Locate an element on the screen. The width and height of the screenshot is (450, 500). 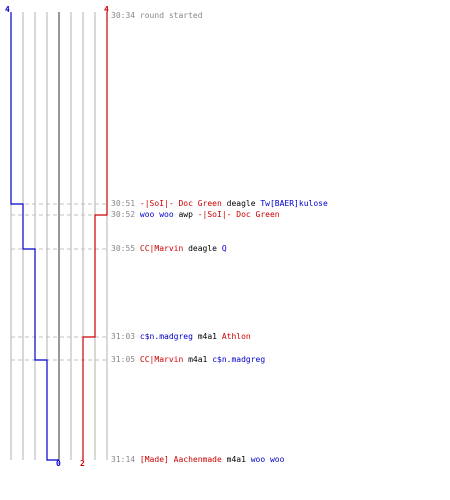
red-team-alive-line is located at coordinates (95, 236).